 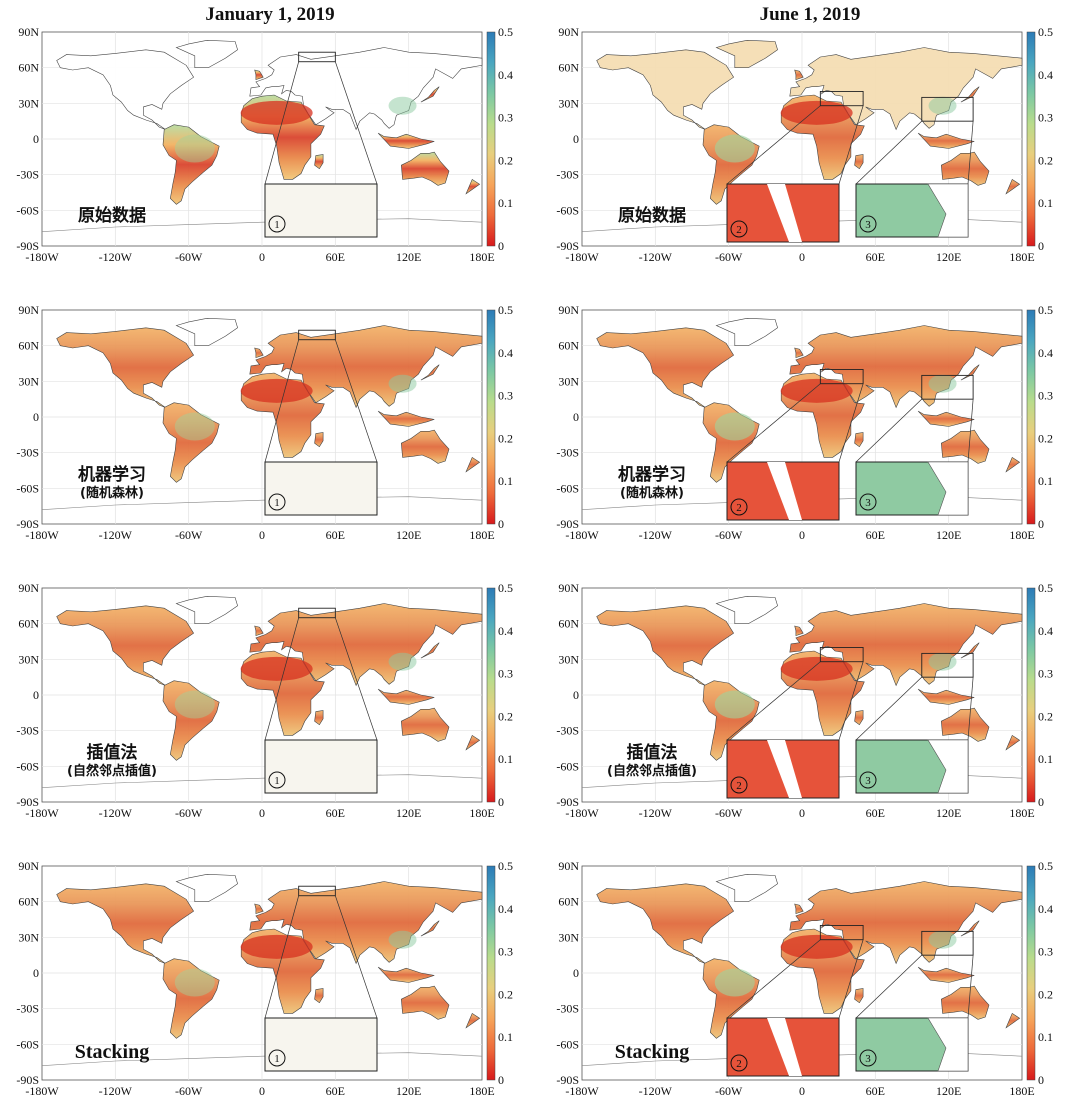 What do you see at coordinates (191, 998) in the screenshot?
I see `land-south-america` at bounding box center [191, 998].